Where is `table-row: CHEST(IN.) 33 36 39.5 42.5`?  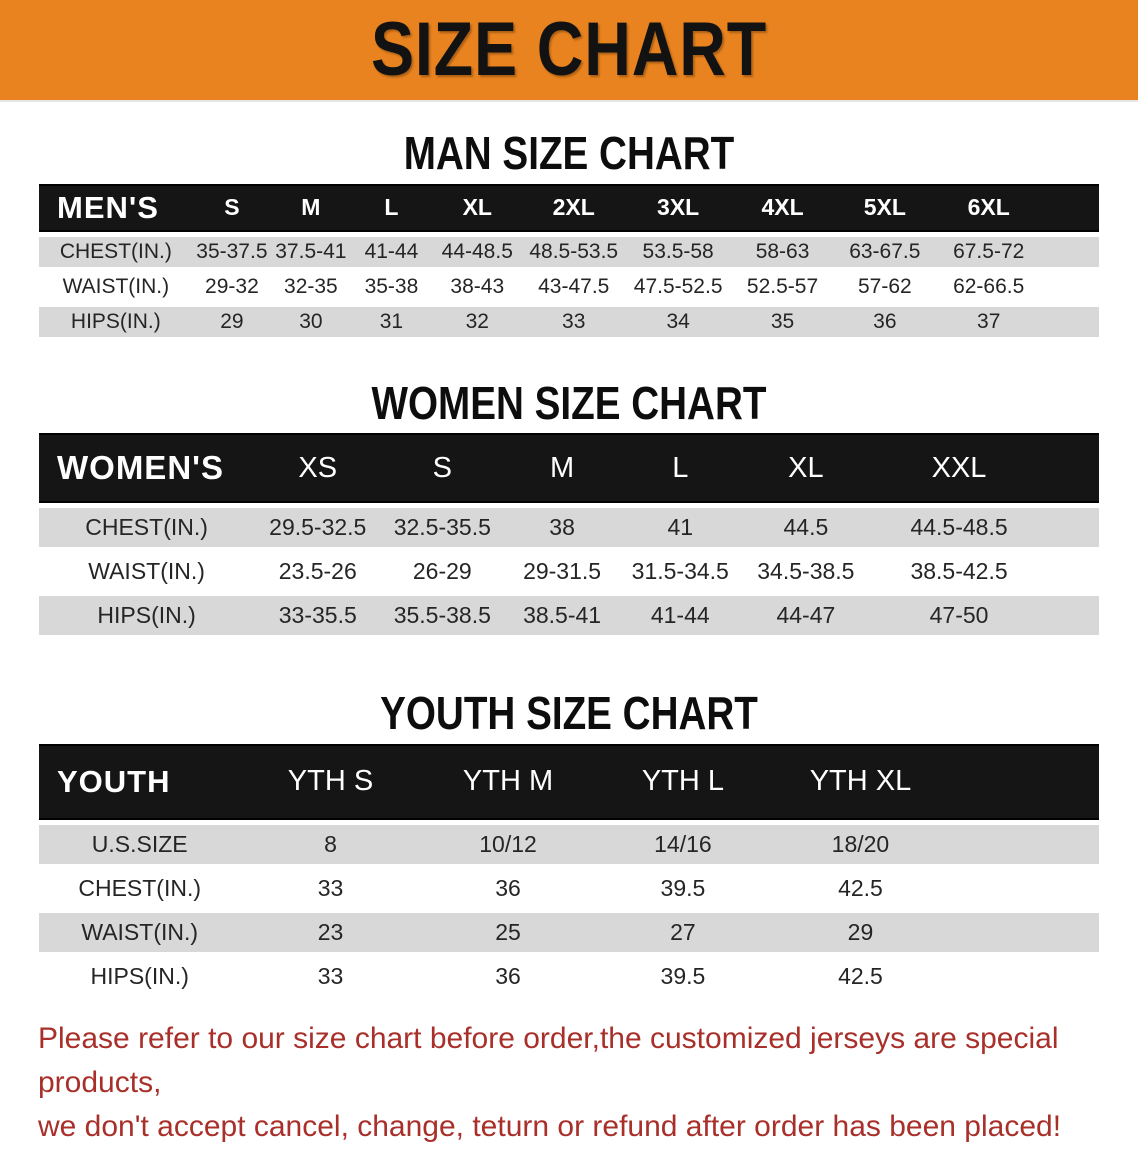
table-row: CHEST(IN.) 33 36 39.5 42.5 is located at coordinates (569, 888).